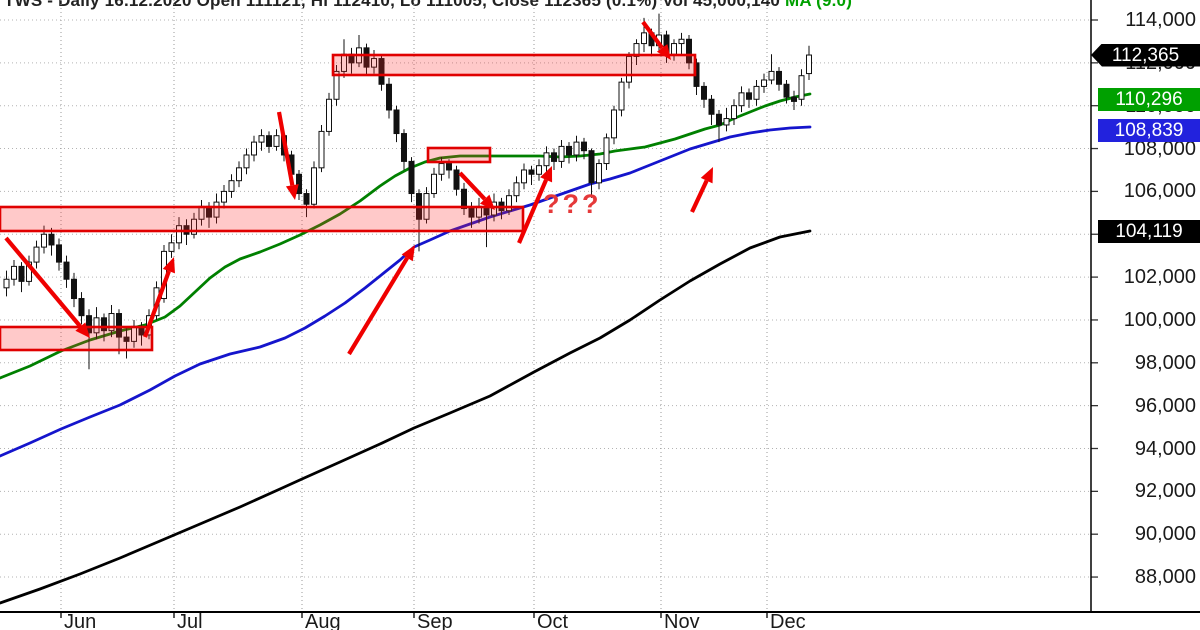 The width and height of the screenshot is (1200, 630). I want to click on price-tick-label: 108,000, so click(1159, 148).